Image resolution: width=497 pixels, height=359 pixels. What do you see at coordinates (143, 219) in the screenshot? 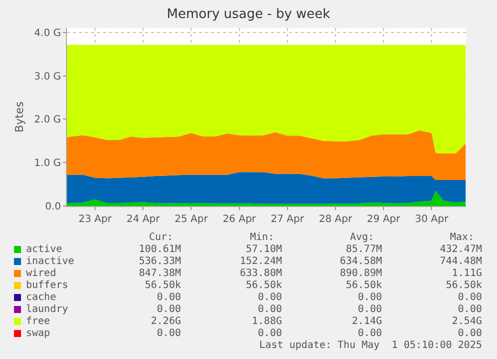
I see `x-tick-label: 24 Apr` at bounding box center [143, 219].